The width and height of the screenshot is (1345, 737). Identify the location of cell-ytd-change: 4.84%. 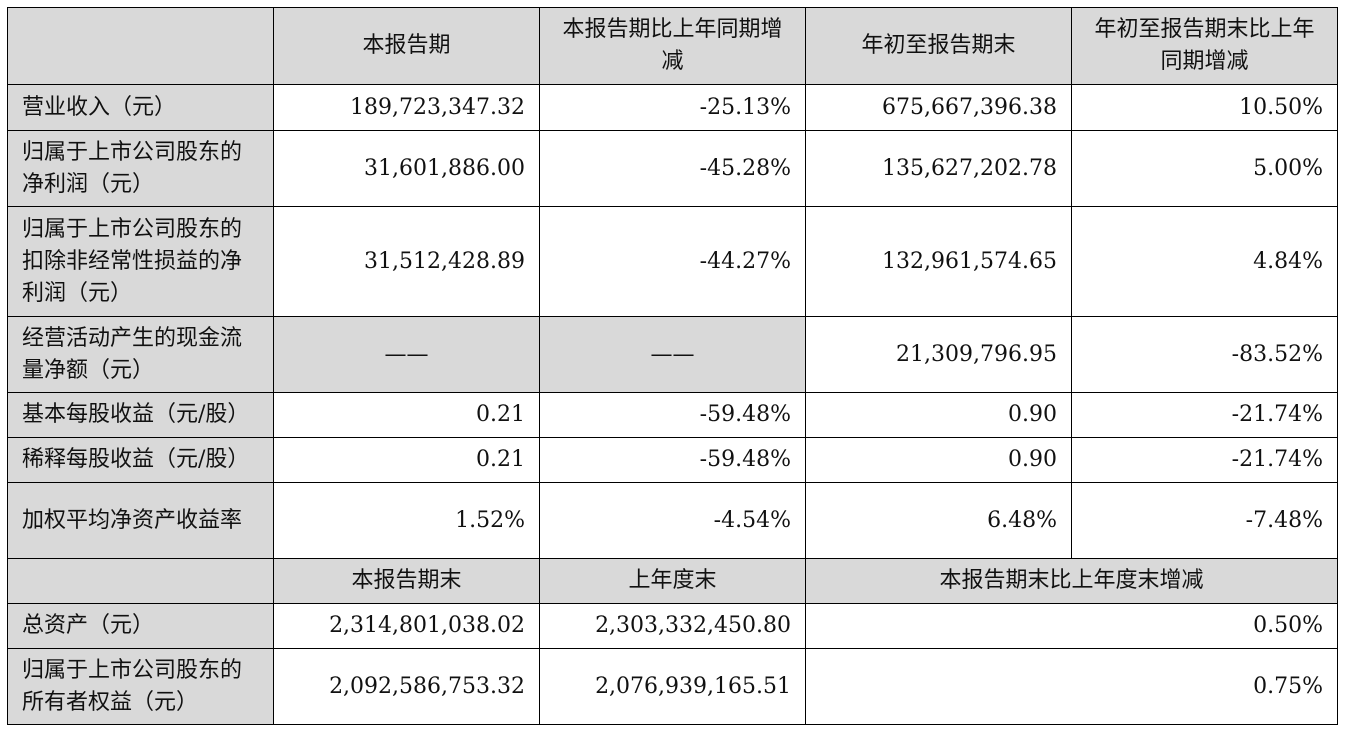
(1204, 261).